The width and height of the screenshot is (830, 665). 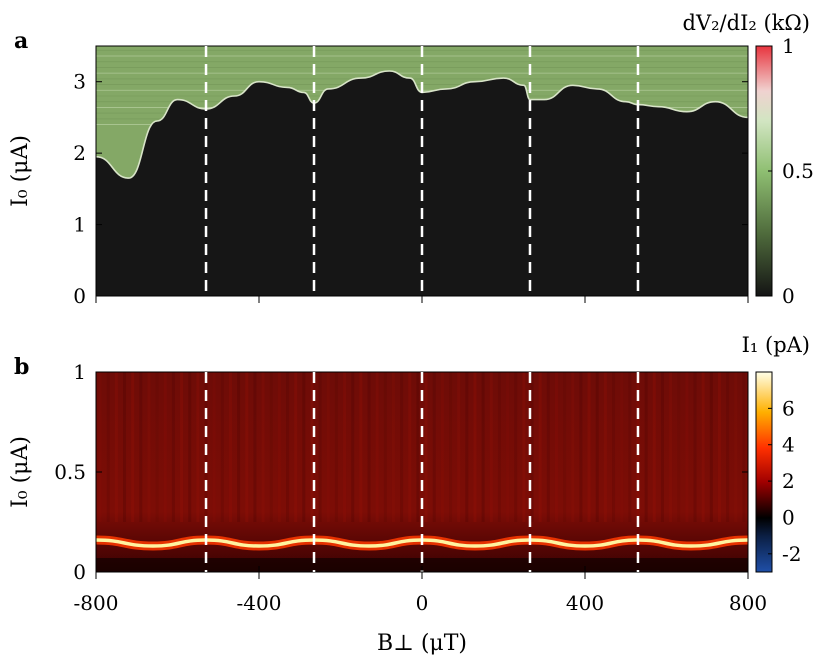 What do you see at coordinates (776, 345) in the screenshot?
I see `panel-b-colorbar-label: I₁ (pA)` at bounding box center [776, 345].